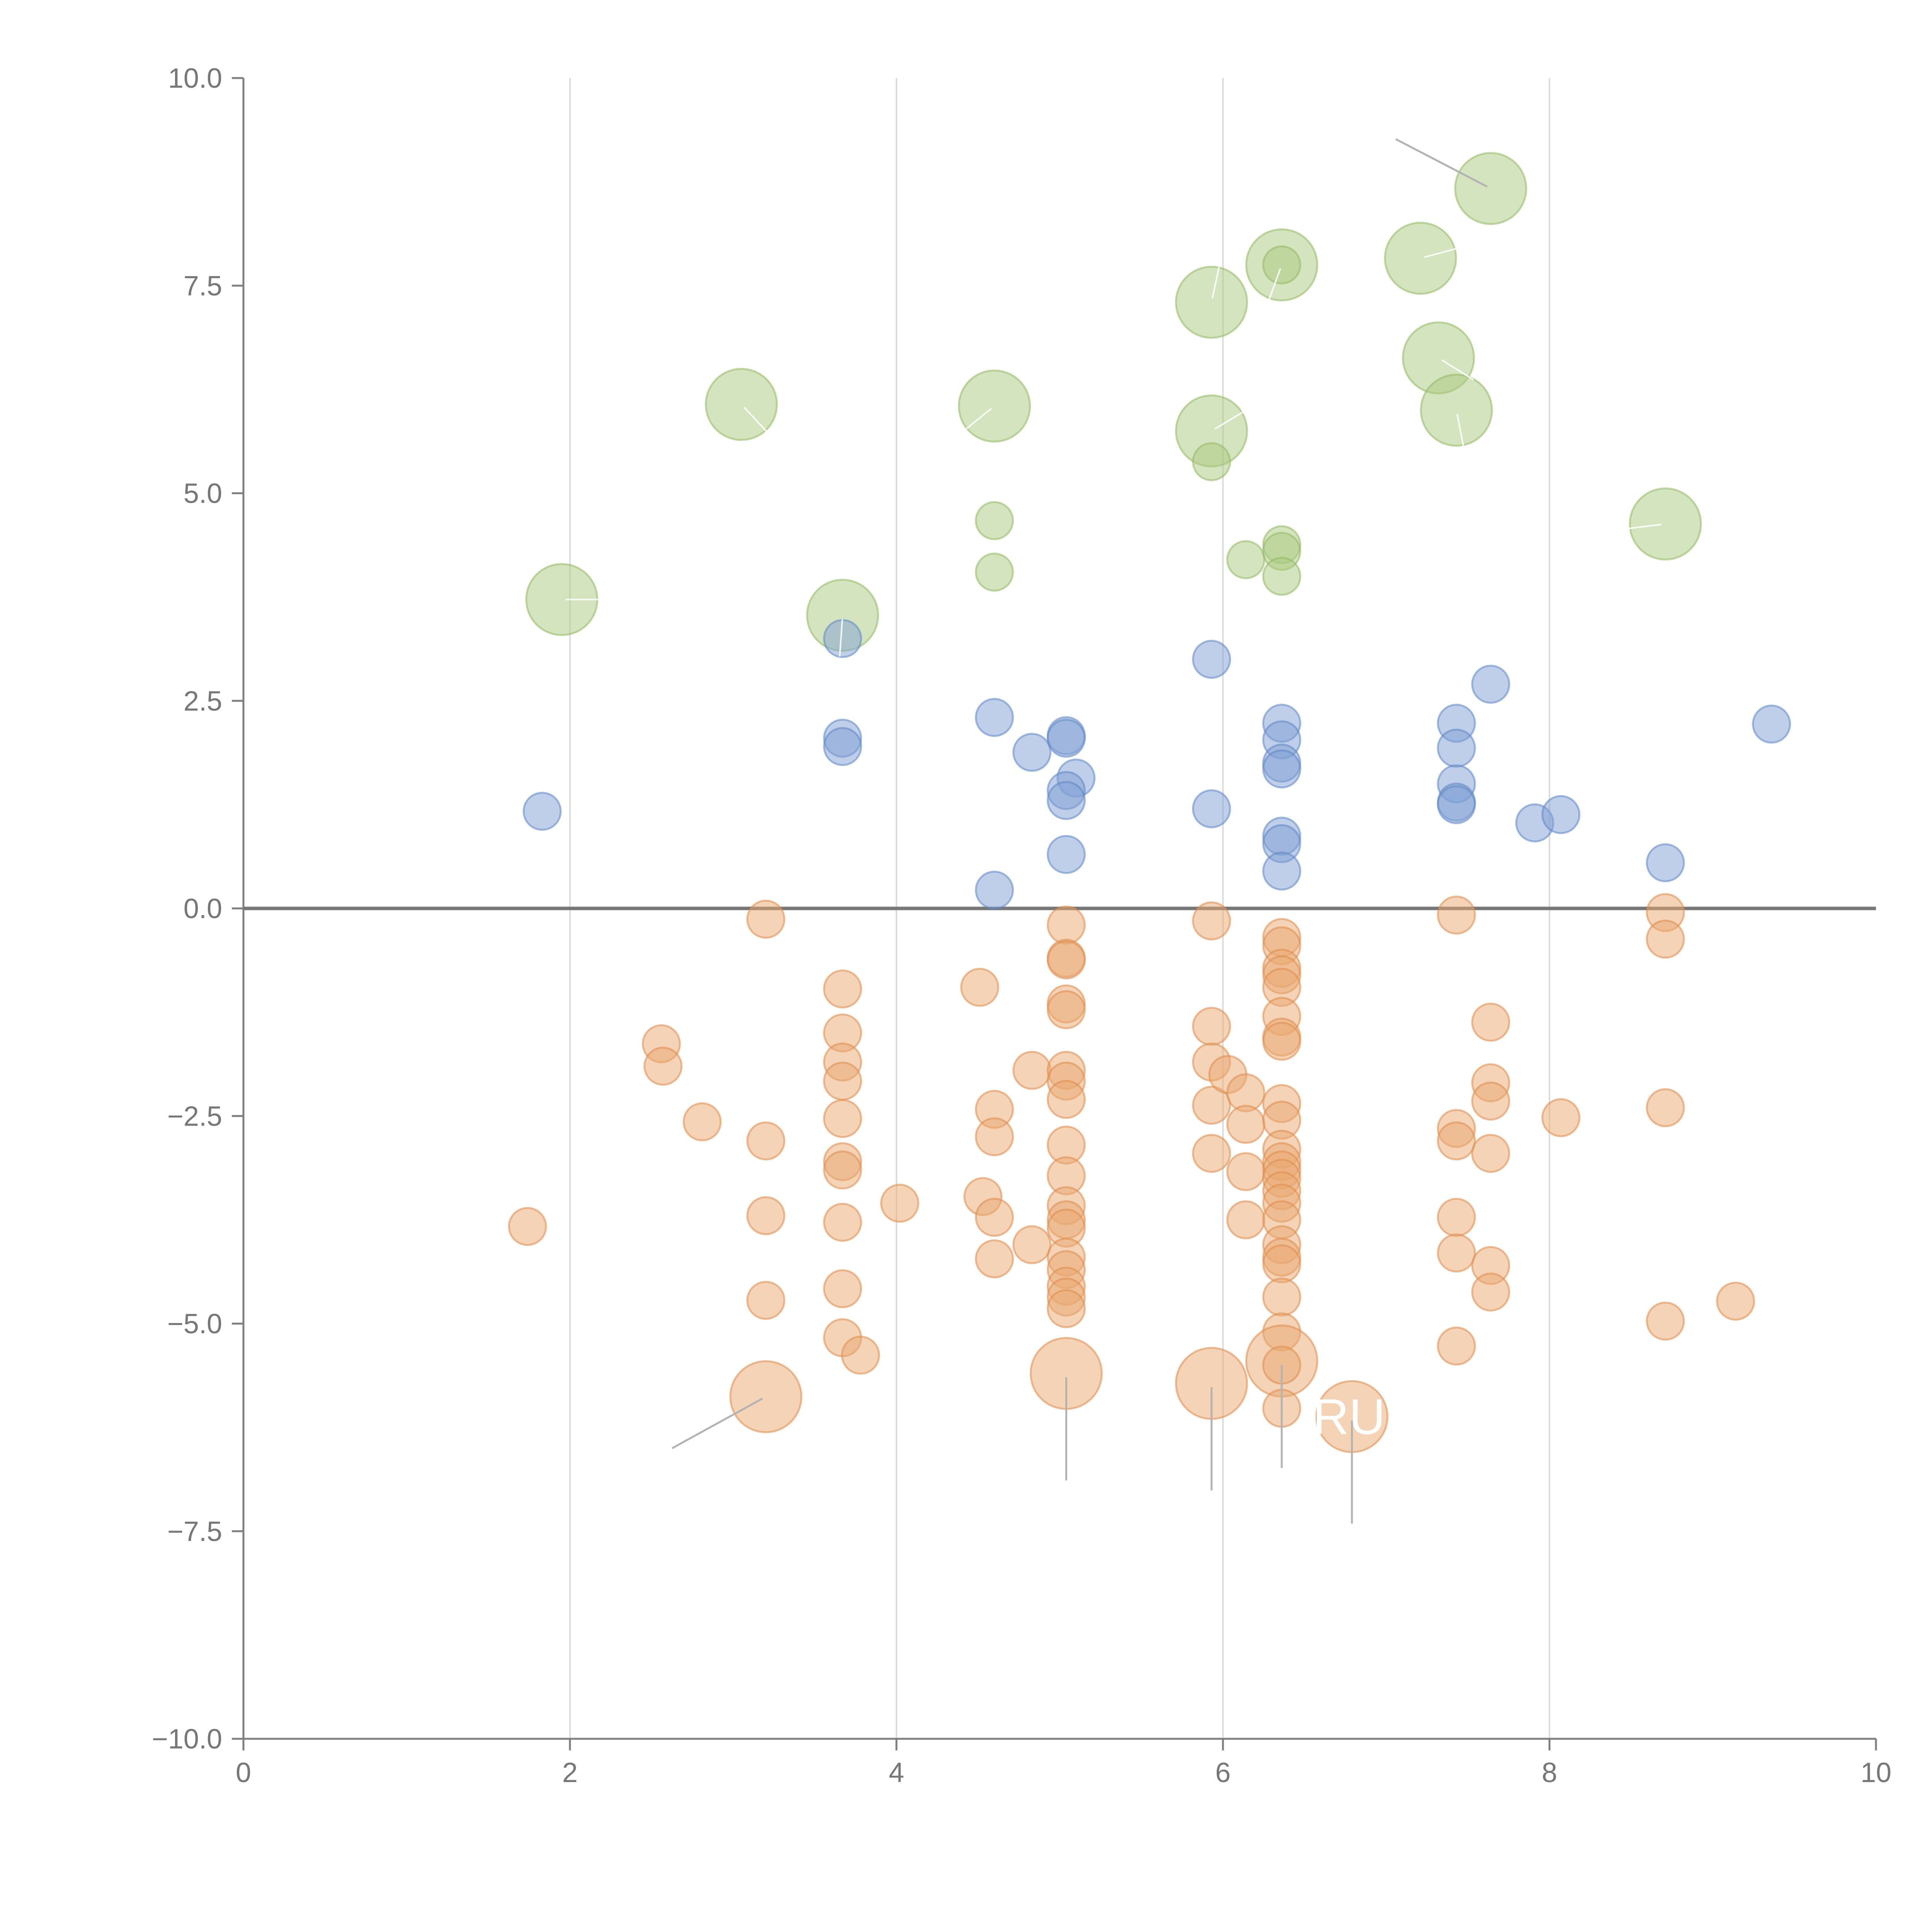 The width and height of the screenshot is (1932, 1932). I want to click on y-tick-label-0: 10.0, so click(195, 78).